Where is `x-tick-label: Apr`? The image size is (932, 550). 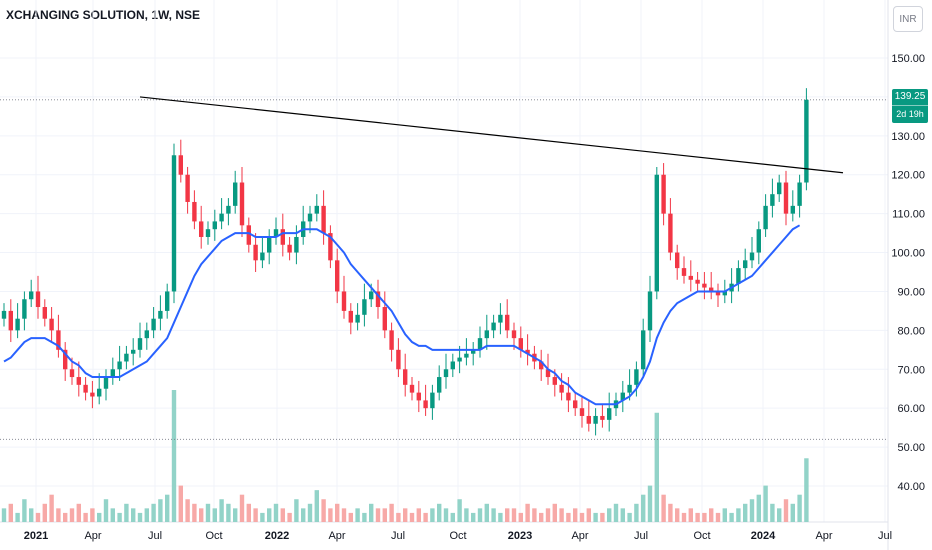 x-tick-label: Apr is located at coordinates (823, 536).